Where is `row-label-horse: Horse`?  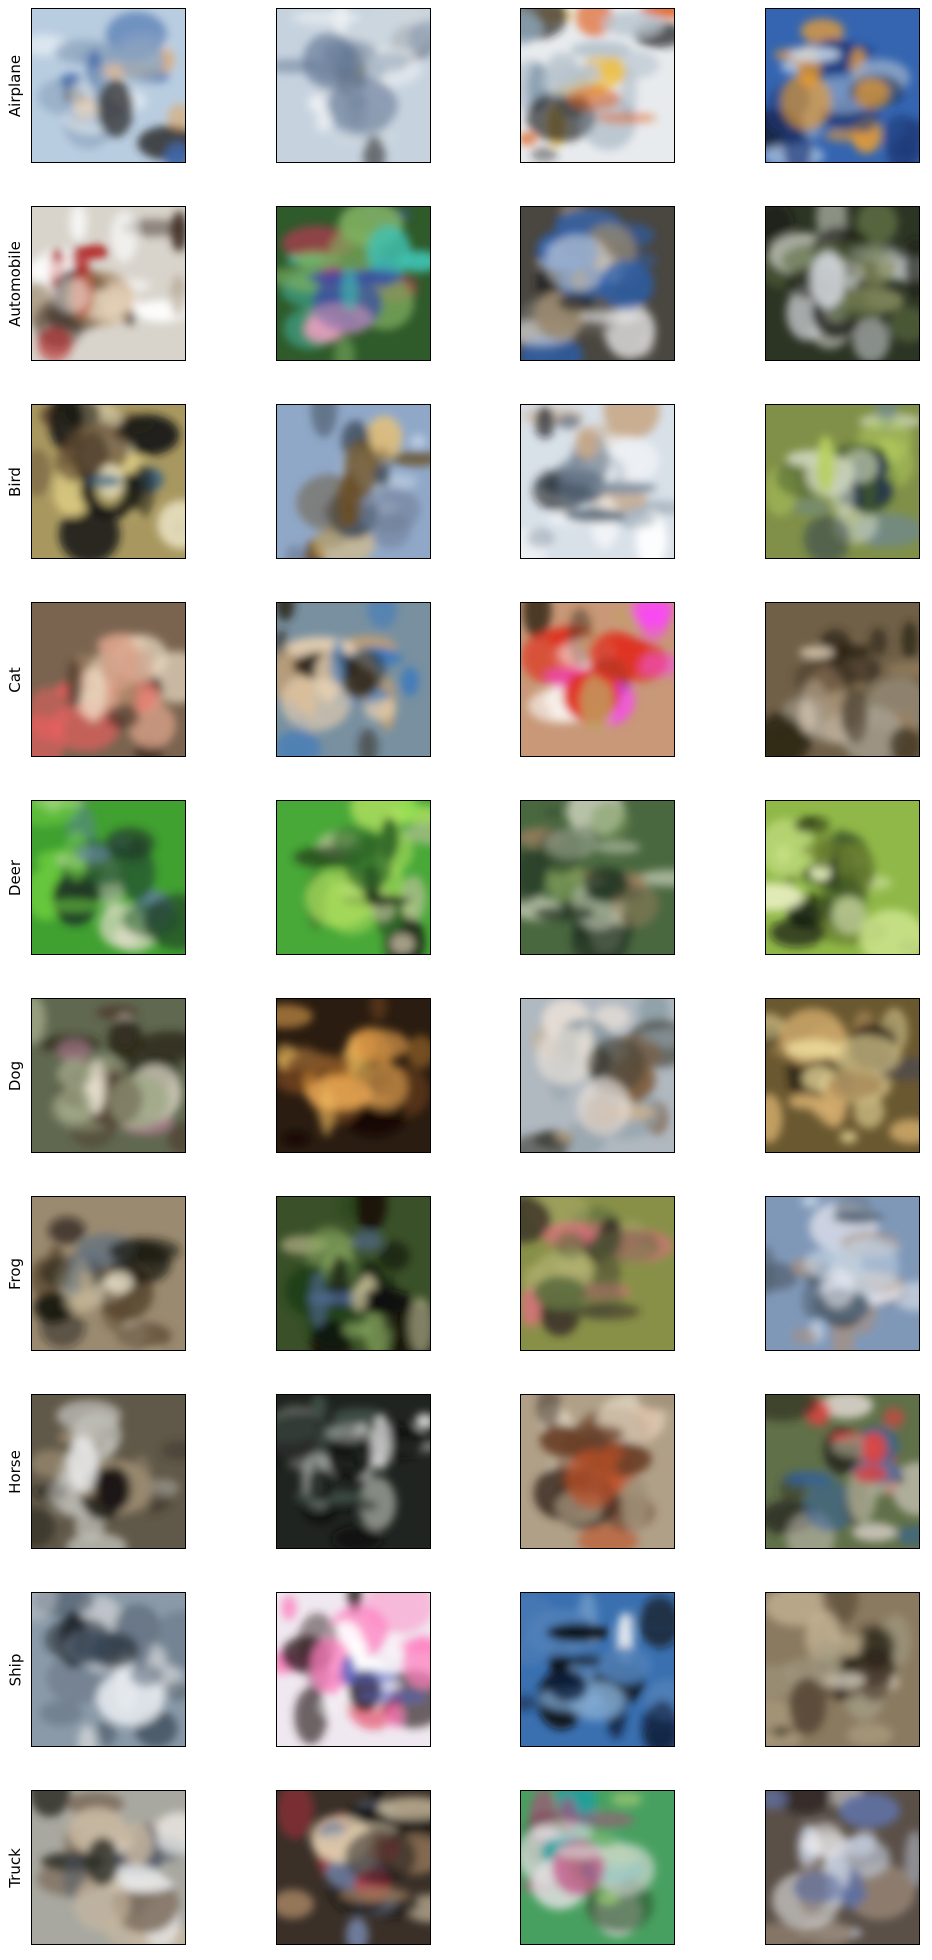
row-label-horse: Horse is located at coordinates (15, 1471).